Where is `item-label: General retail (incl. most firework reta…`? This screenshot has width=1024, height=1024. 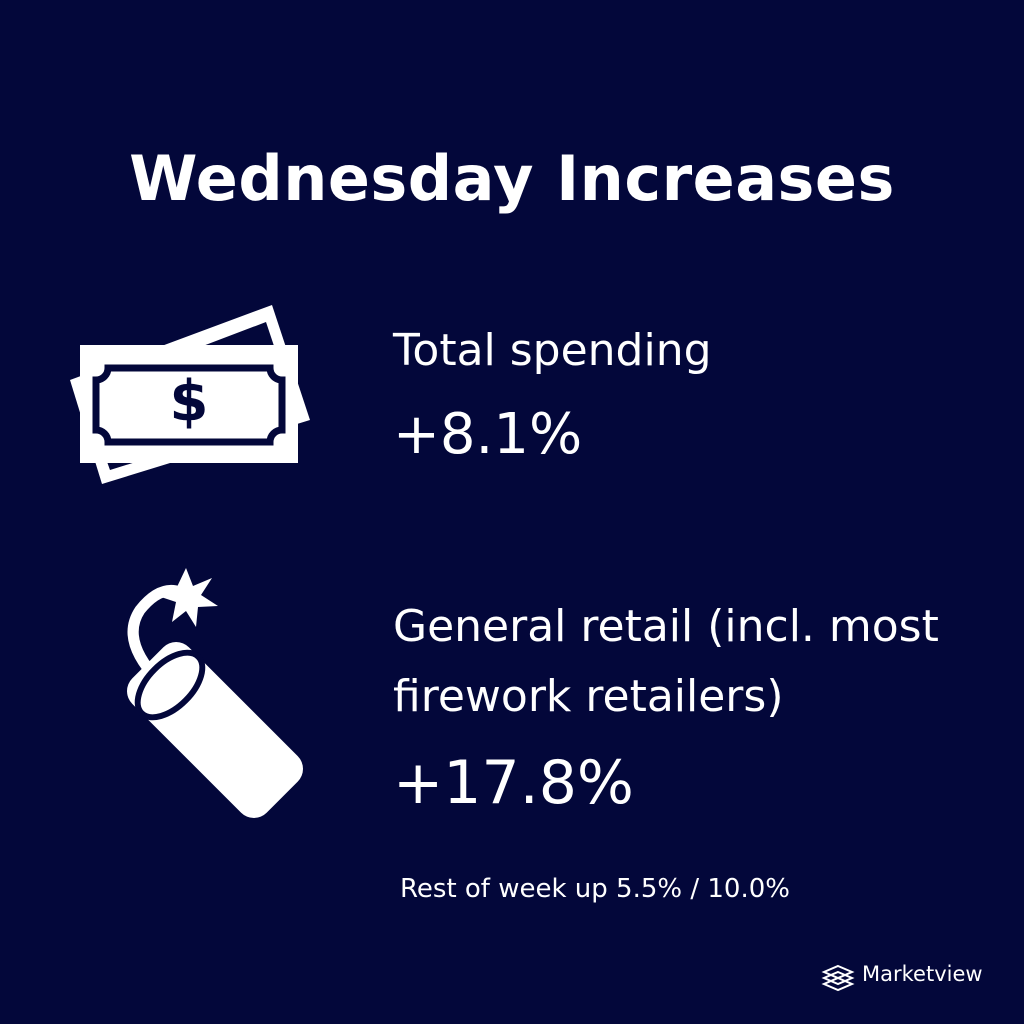 item-label: General retail (incl. most firework reta… is located at coordinates (666, 661).